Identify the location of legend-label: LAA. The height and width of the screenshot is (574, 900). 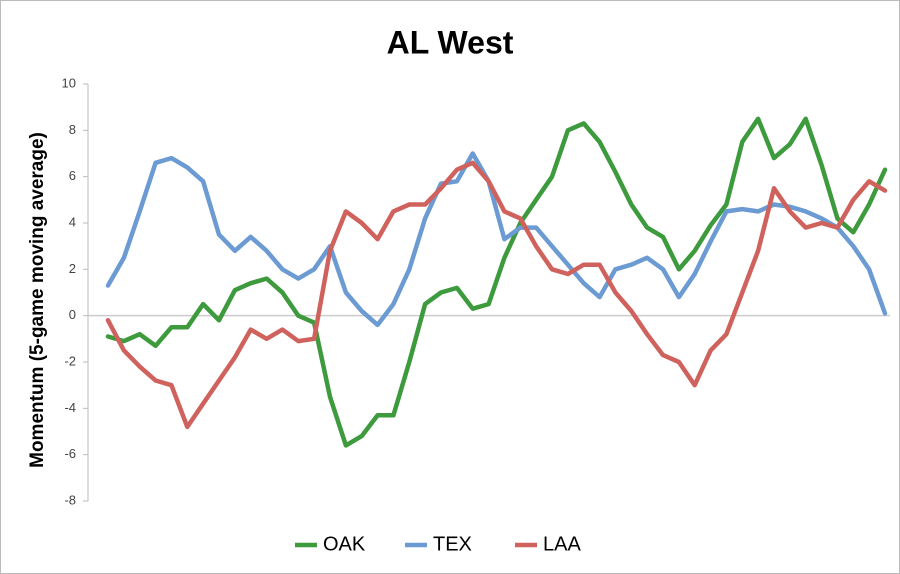
(562, 544).